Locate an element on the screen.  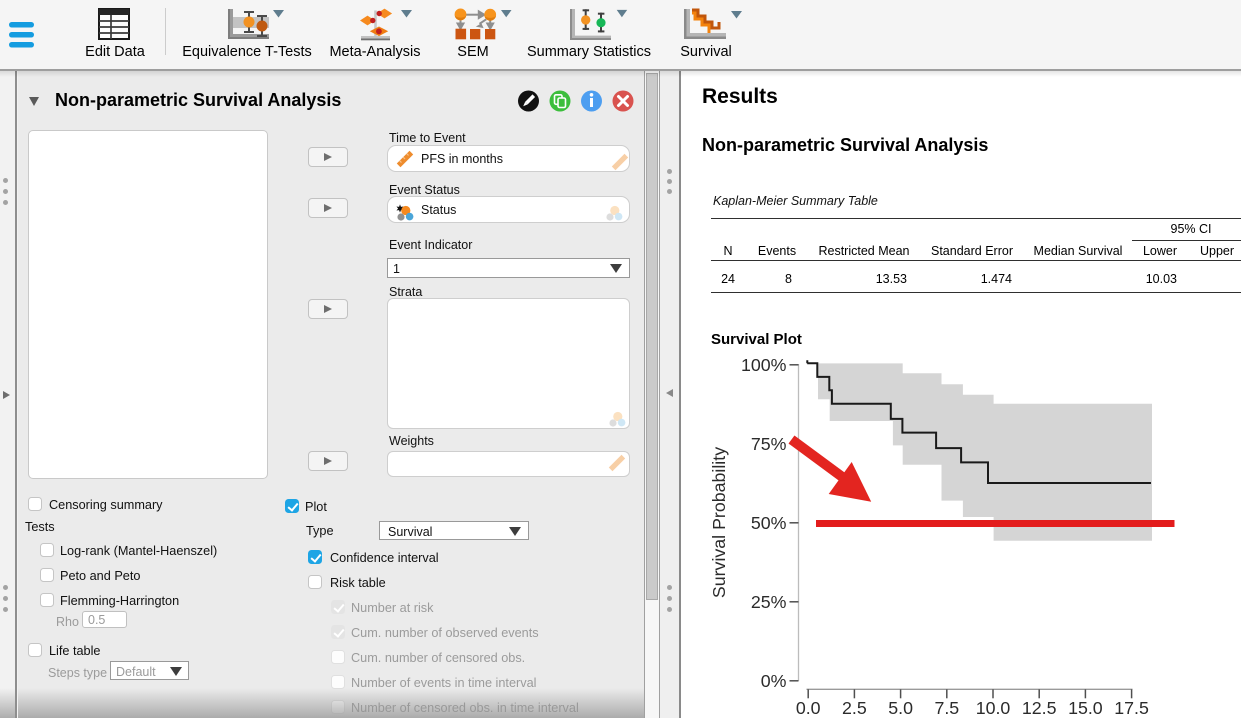
svg-text: 17.5 is located at coordinates (1131, 708).